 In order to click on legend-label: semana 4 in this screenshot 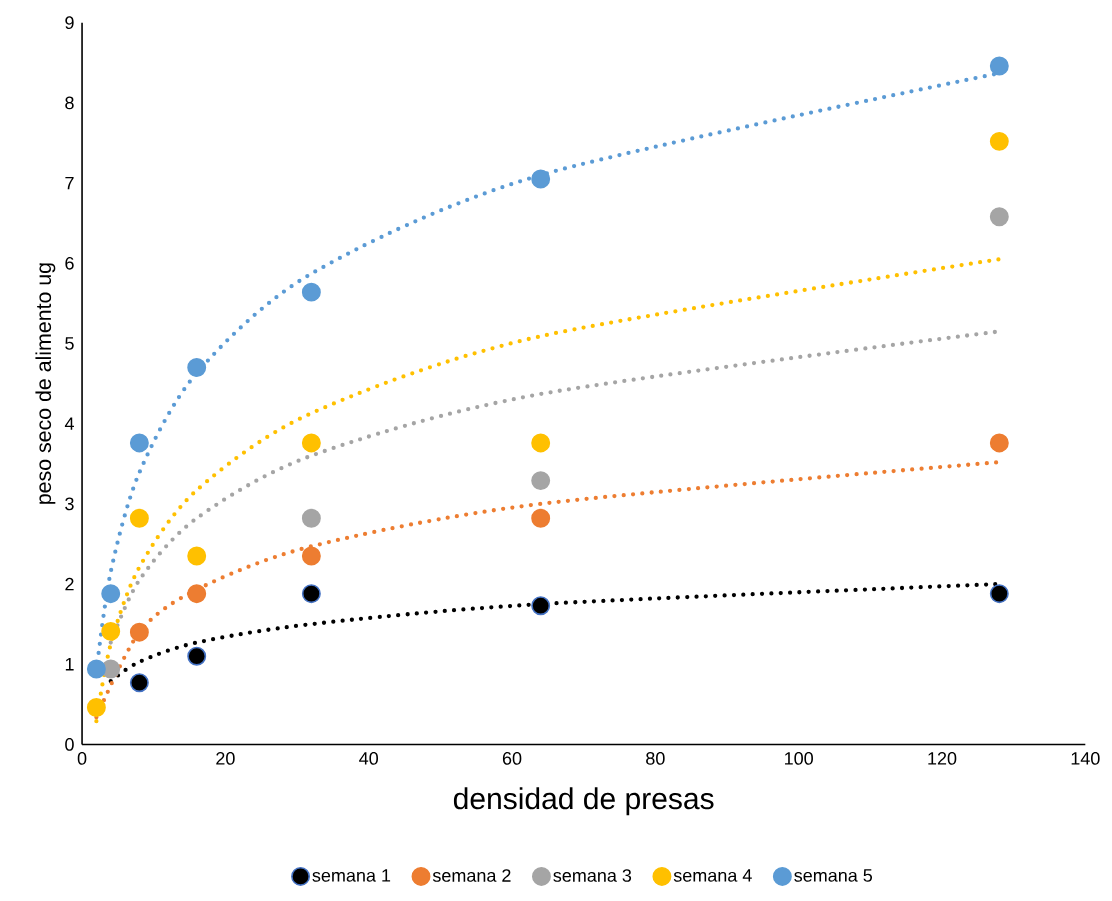, I will do `click(712, 876)`.